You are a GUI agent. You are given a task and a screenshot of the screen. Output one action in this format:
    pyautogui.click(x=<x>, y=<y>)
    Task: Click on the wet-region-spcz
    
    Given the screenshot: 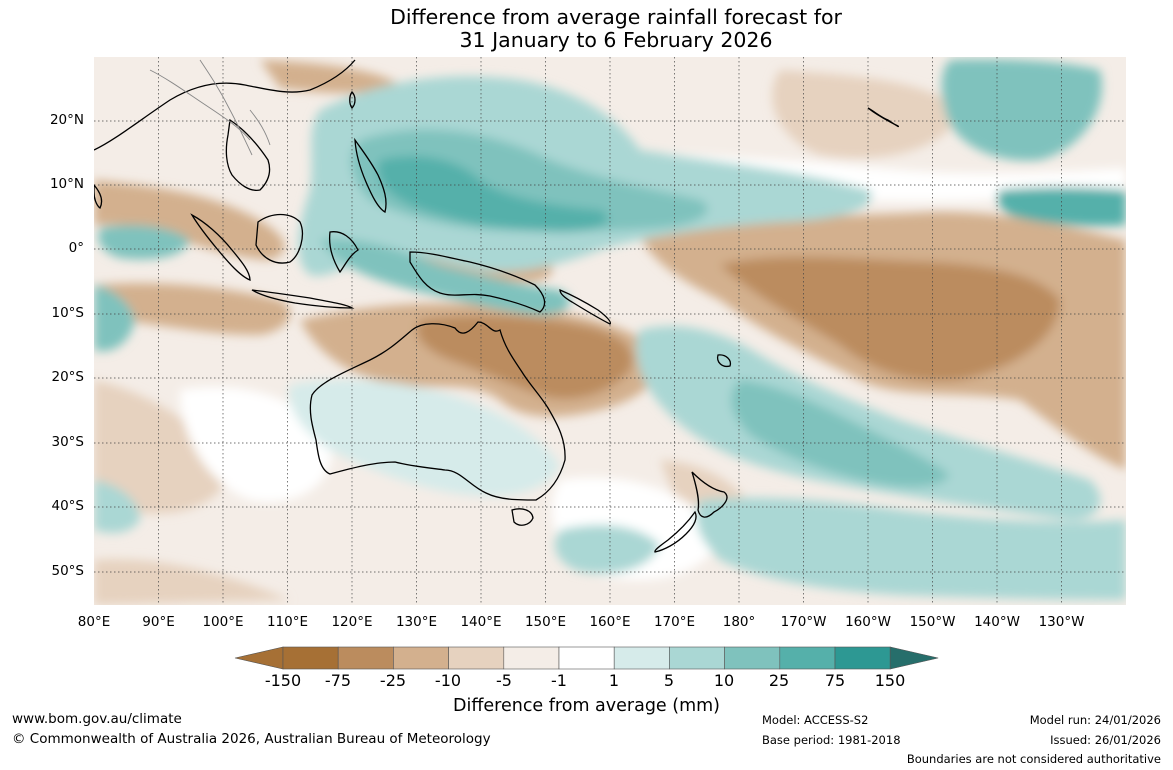 What is the action you would take?
    pyautogui.click(x=868, y=423)
    